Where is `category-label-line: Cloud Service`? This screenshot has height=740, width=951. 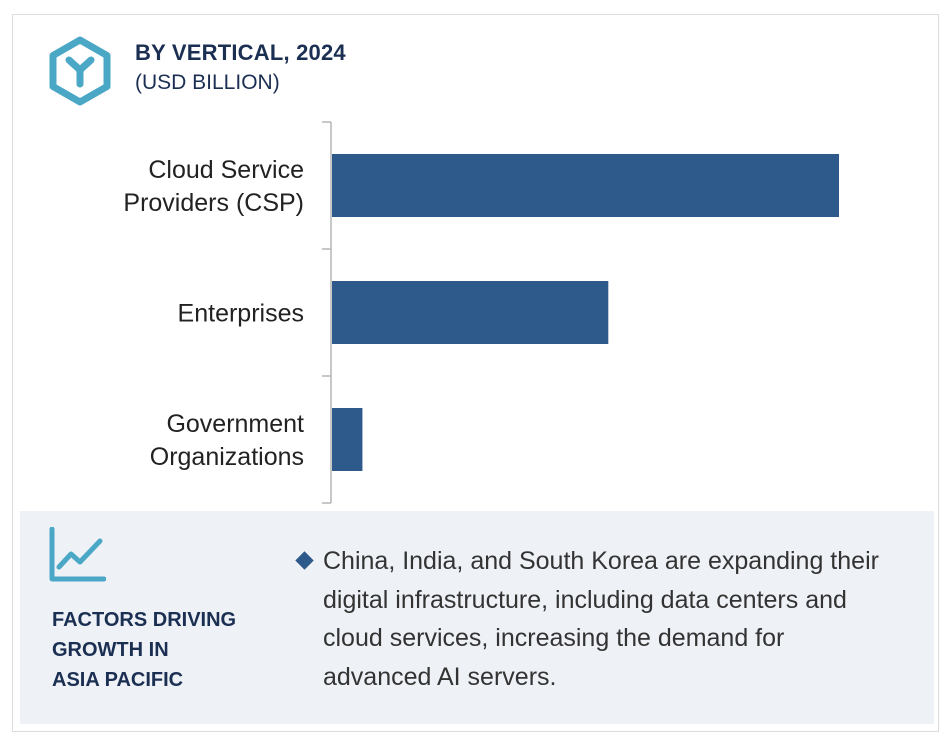
category-label-line: Cloud Service is located at coordinates (226, 170).